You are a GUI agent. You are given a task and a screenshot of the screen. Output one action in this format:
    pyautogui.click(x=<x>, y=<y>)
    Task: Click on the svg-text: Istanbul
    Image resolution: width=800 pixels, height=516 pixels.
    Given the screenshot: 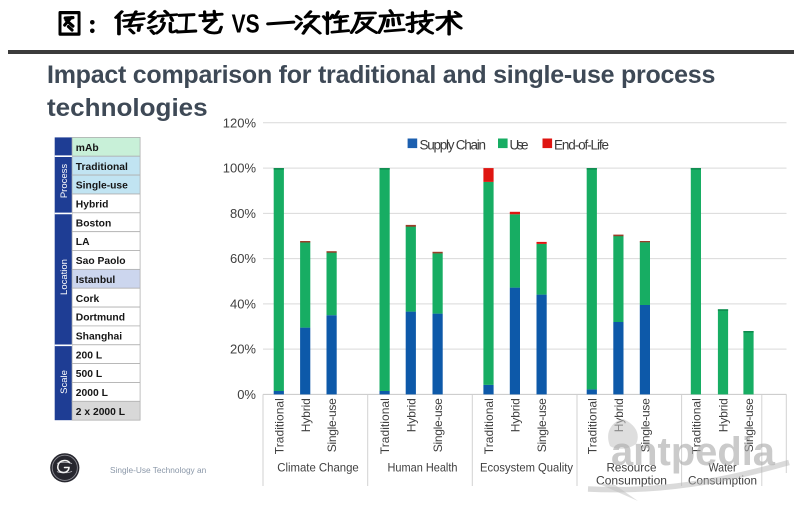 What is the action you would take?
    pyautogui.click(x=96, y=280)
    